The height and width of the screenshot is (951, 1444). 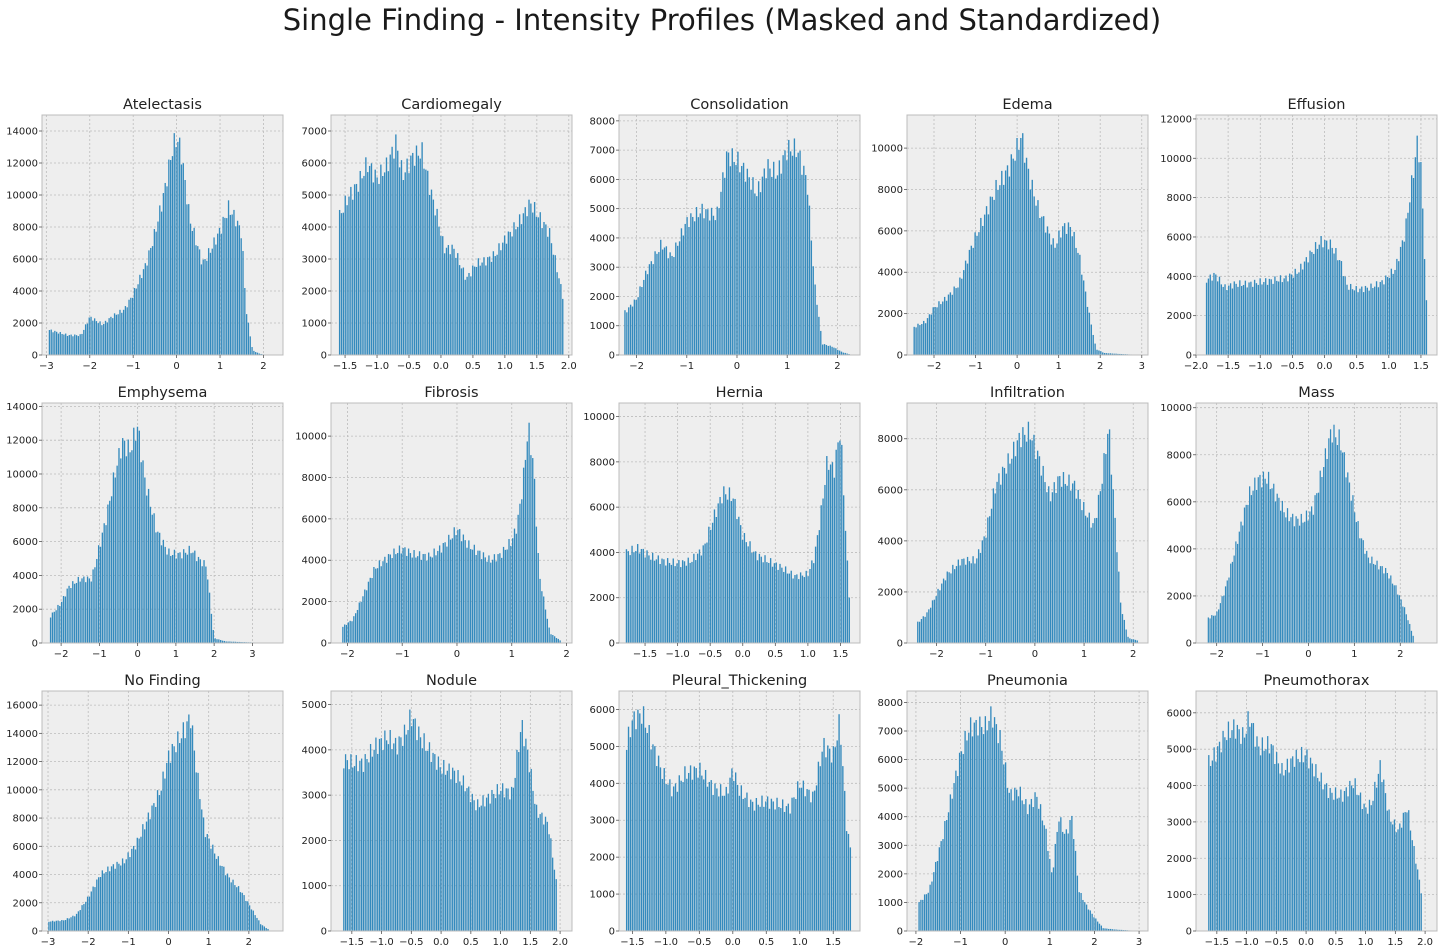 What do you see at coordinates (837, 366) in the screenshot?
I see `x-tick-label: 2` at bounding box center [837, 366].